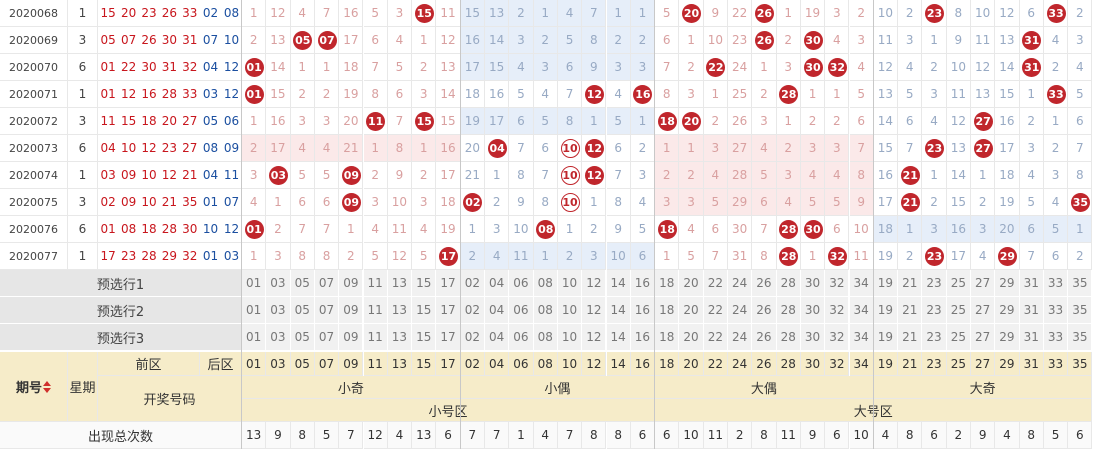 Image resolution: width=1094 pixels, height=449 pixels. I want to click on ball: 03, so click(278, 175).